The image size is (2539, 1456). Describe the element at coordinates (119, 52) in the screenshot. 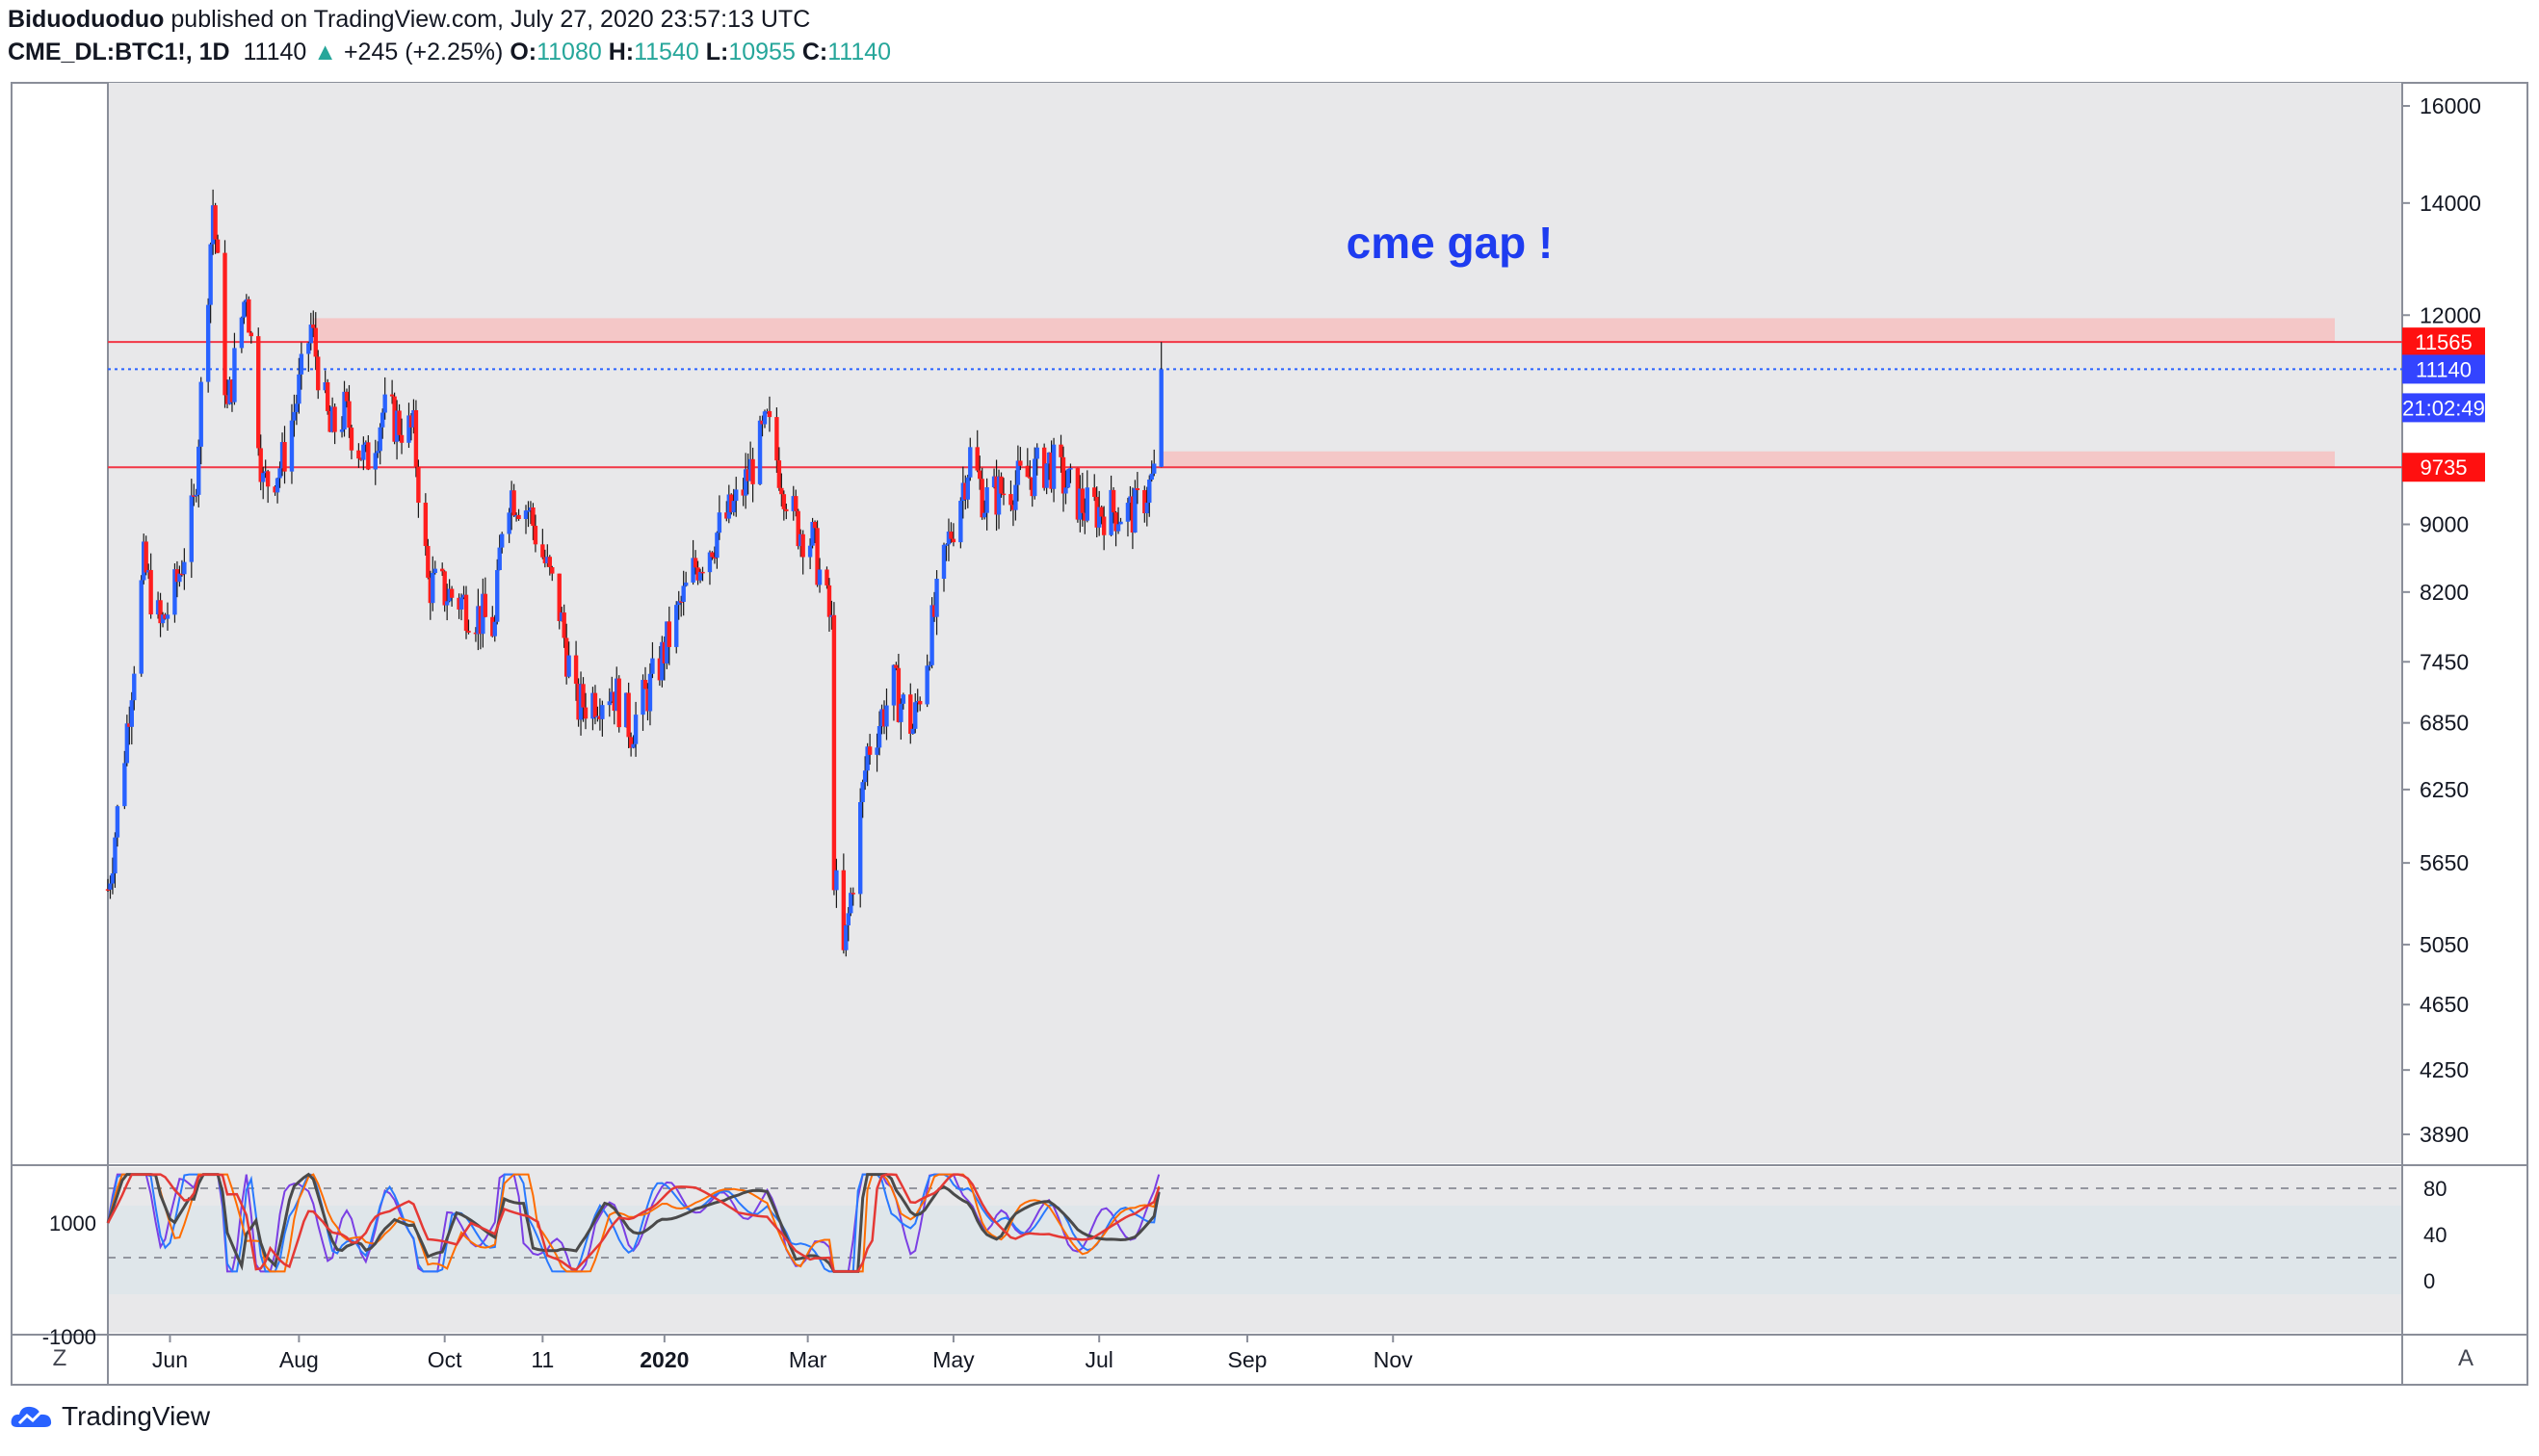

I see `symbol-label: CME_DL:BTC1!, 1D` at that location.